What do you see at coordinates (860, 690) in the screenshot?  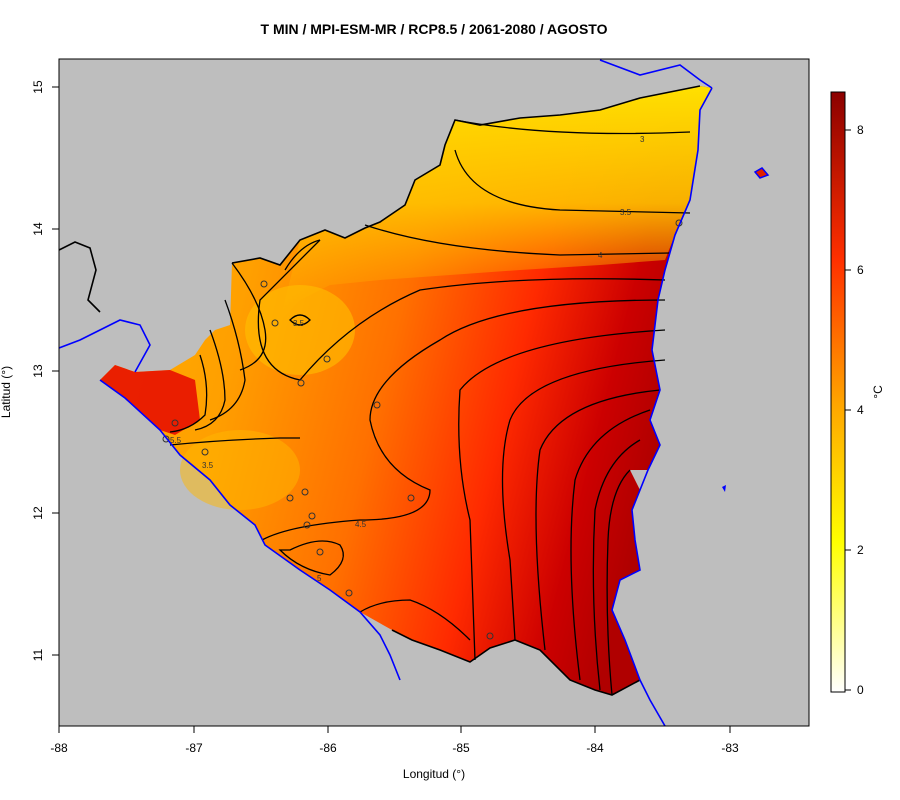 I see `colorbar-tick-label: 0` at bounding box center [860, 690].